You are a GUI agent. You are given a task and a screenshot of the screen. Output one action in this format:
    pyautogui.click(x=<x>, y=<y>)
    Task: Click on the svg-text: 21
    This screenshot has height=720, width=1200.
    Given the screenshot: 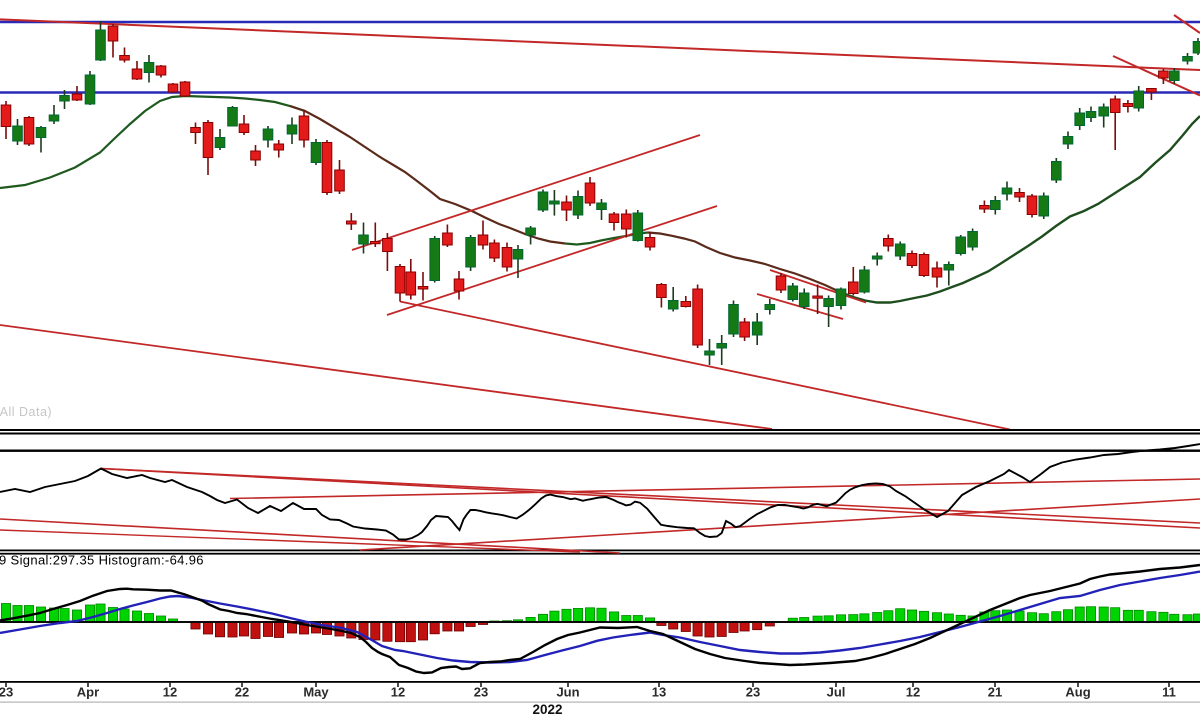 What is the action you would take?
    pyautogui.click(x=995, y=692)
    